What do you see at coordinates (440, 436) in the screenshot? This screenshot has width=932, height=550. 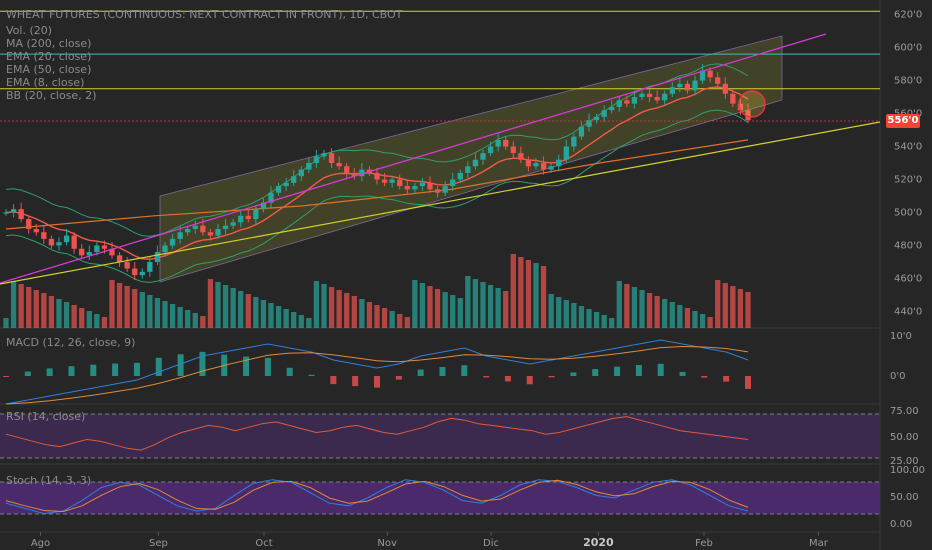 I see `rsi-band` at bounding box center [440, 436].